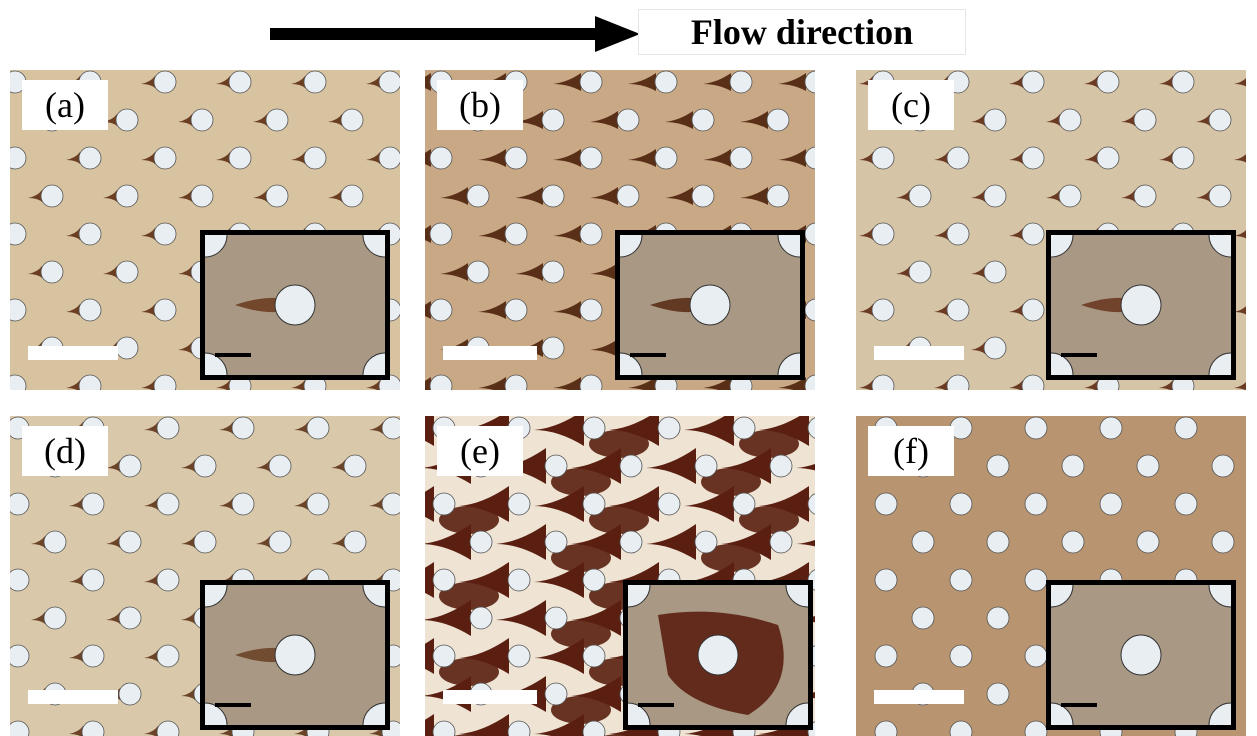 The height and width of the screenshot is (736, 1257). I want to click on zoom-inset, so click(295, 305).